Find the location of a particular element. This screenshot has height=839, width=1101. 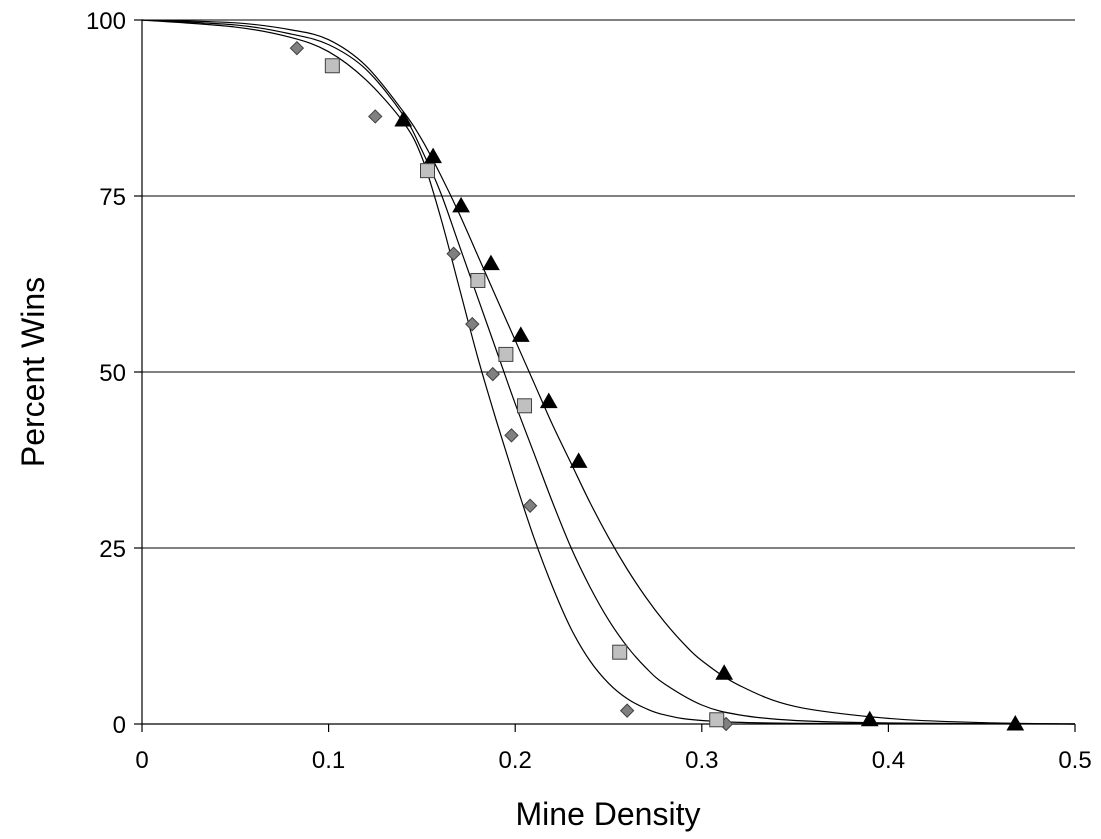

y-tick-label: 50 is located at coordinates (112, 373).